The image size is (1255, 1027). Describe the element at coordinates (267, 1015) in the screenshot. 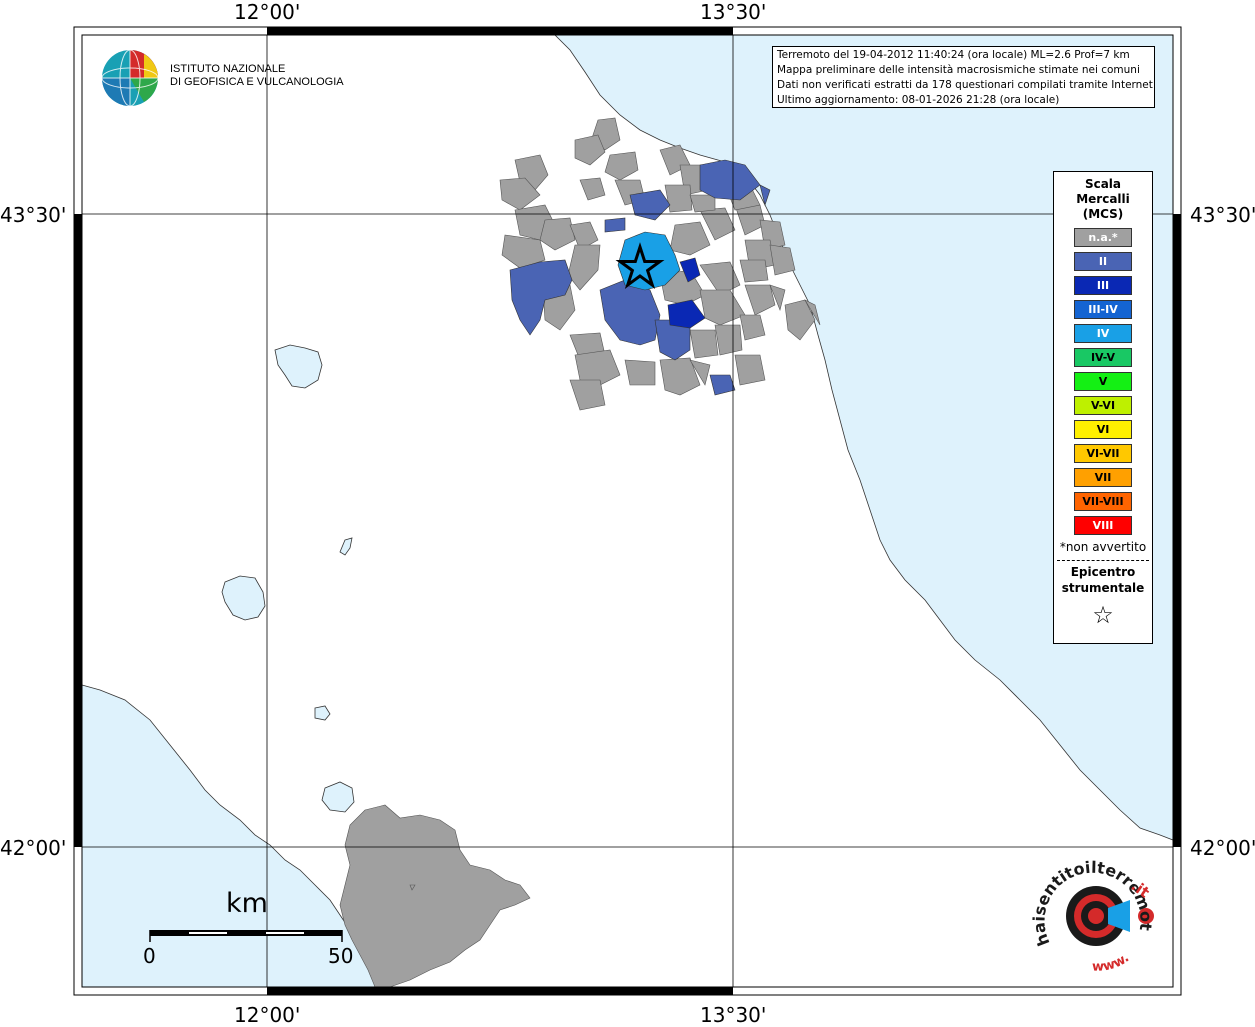

I see `coord-bottom-left: 12°00'` at that location.